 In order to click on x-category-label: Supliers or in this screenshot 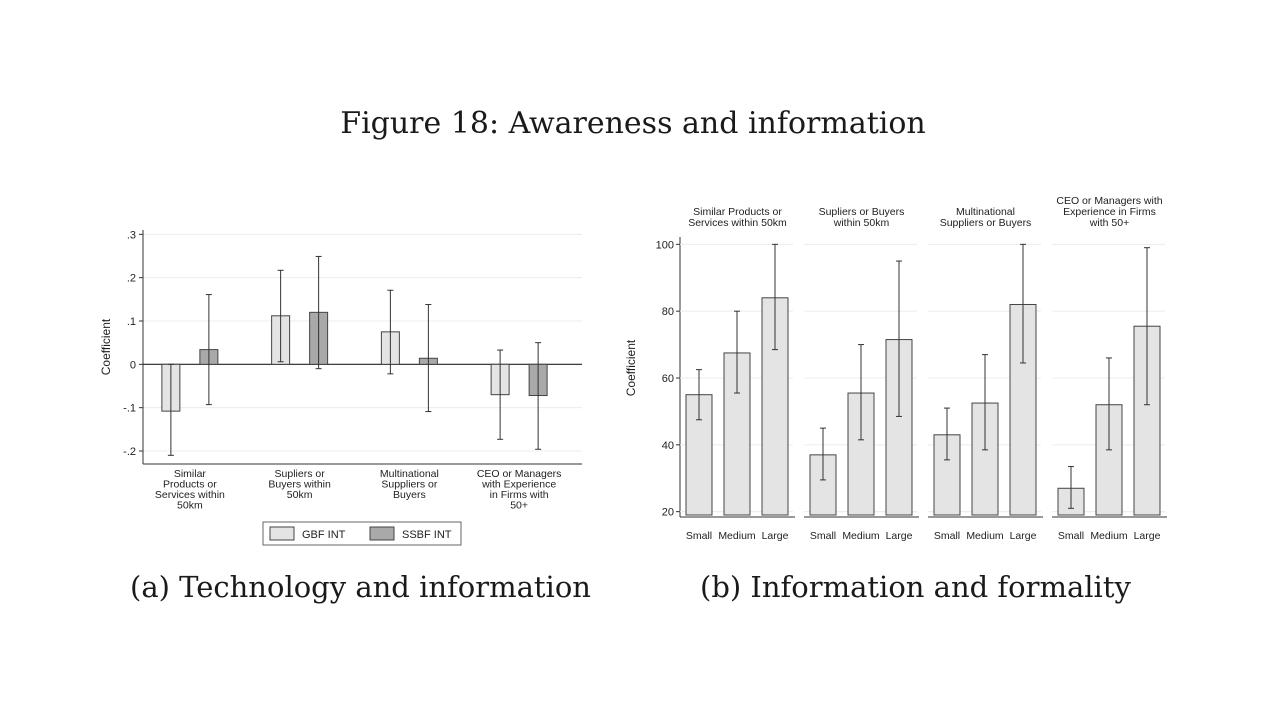, I will do `click(300, 474)`.